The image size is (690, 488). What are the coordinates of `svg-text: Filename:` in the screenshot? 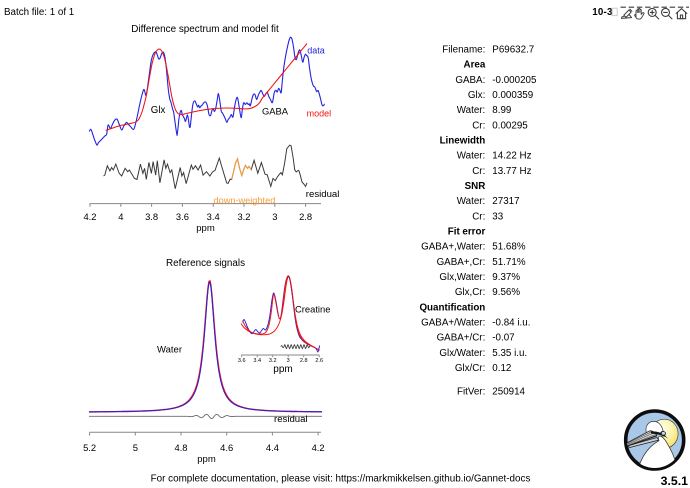 It's located at (463, 50).